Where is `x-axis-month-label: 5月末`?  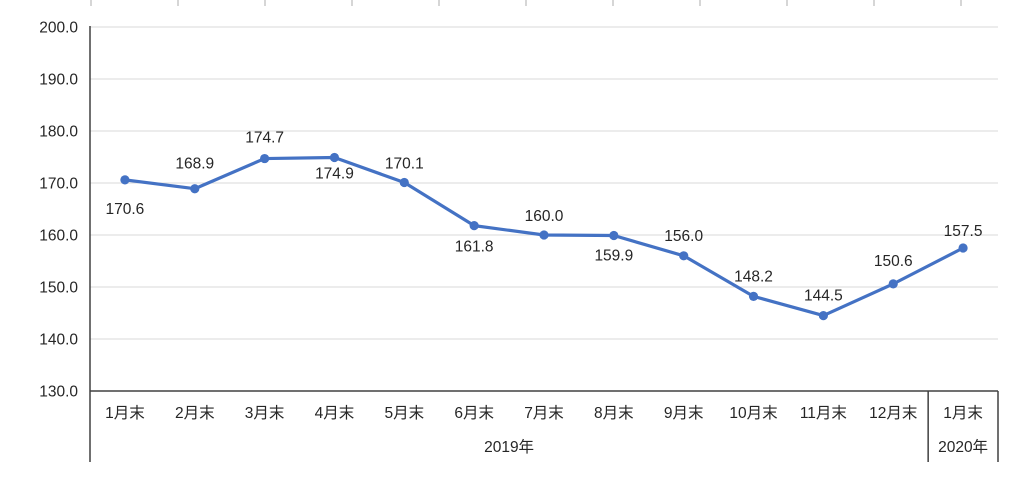
x-axis-month-label: 5月末 is located at coordinates (404, 413).